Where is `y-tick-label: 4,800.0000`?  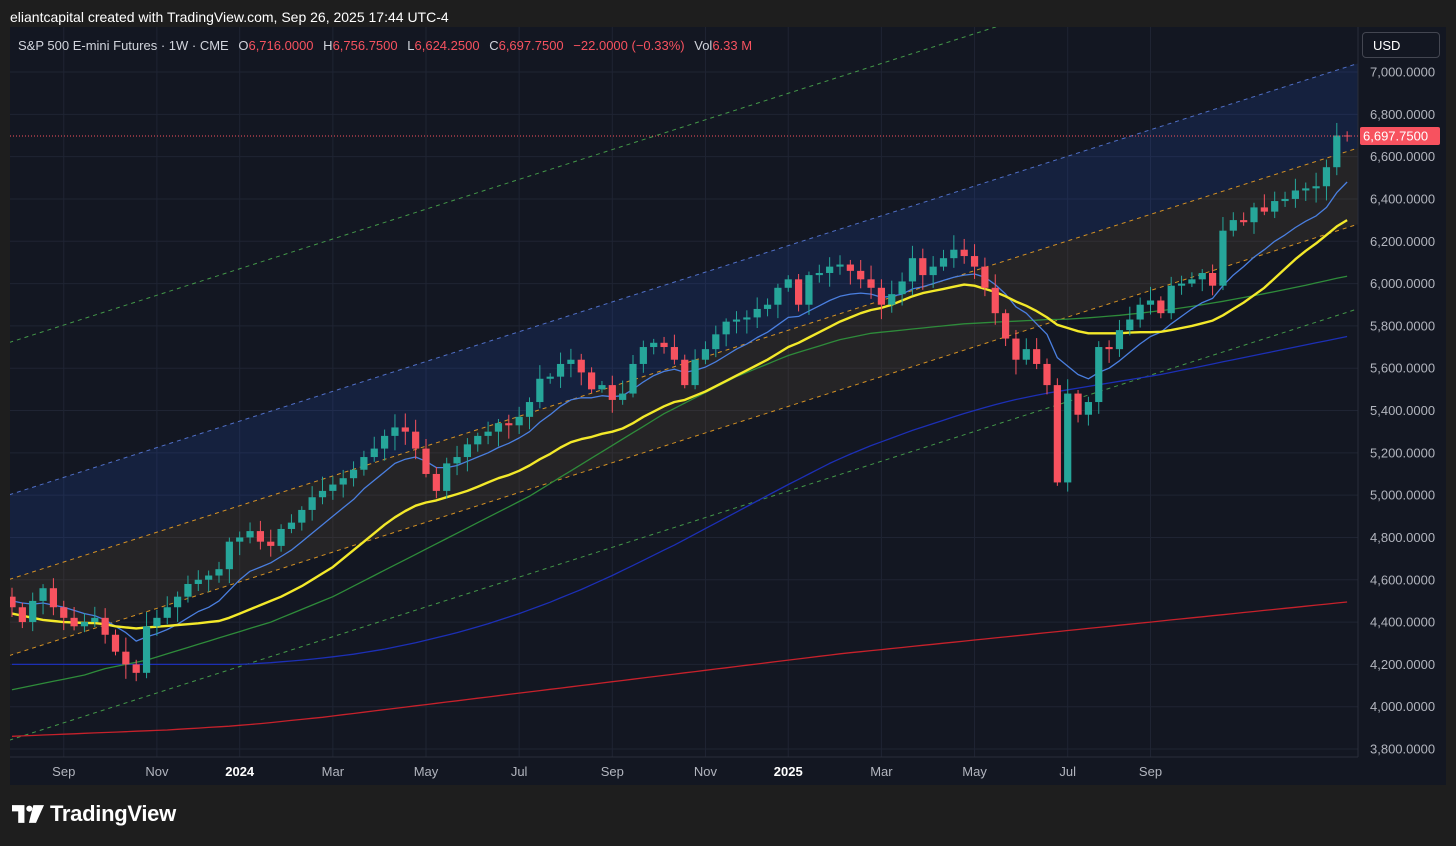 y-tick-label: 4,800.0000 is located at coordinates (1402, 537).